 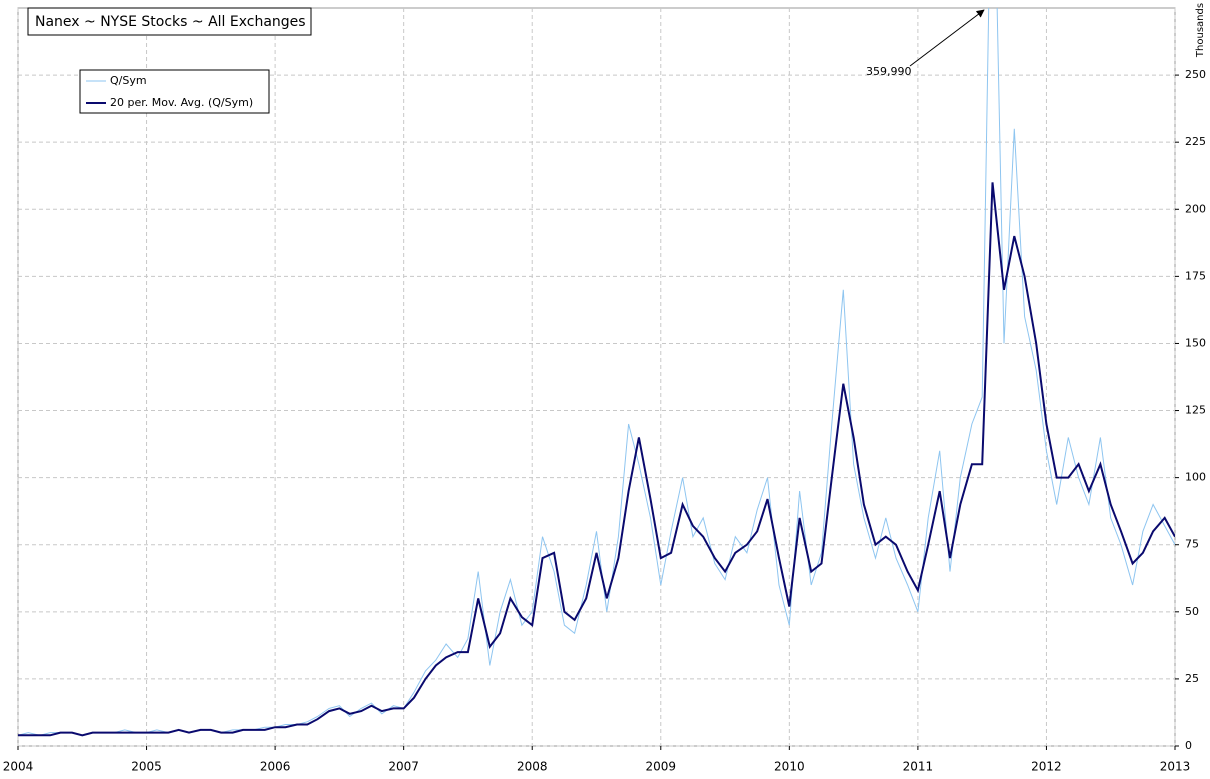 I want to click on x-tick-label: 2008, so click(x=532, y=767).